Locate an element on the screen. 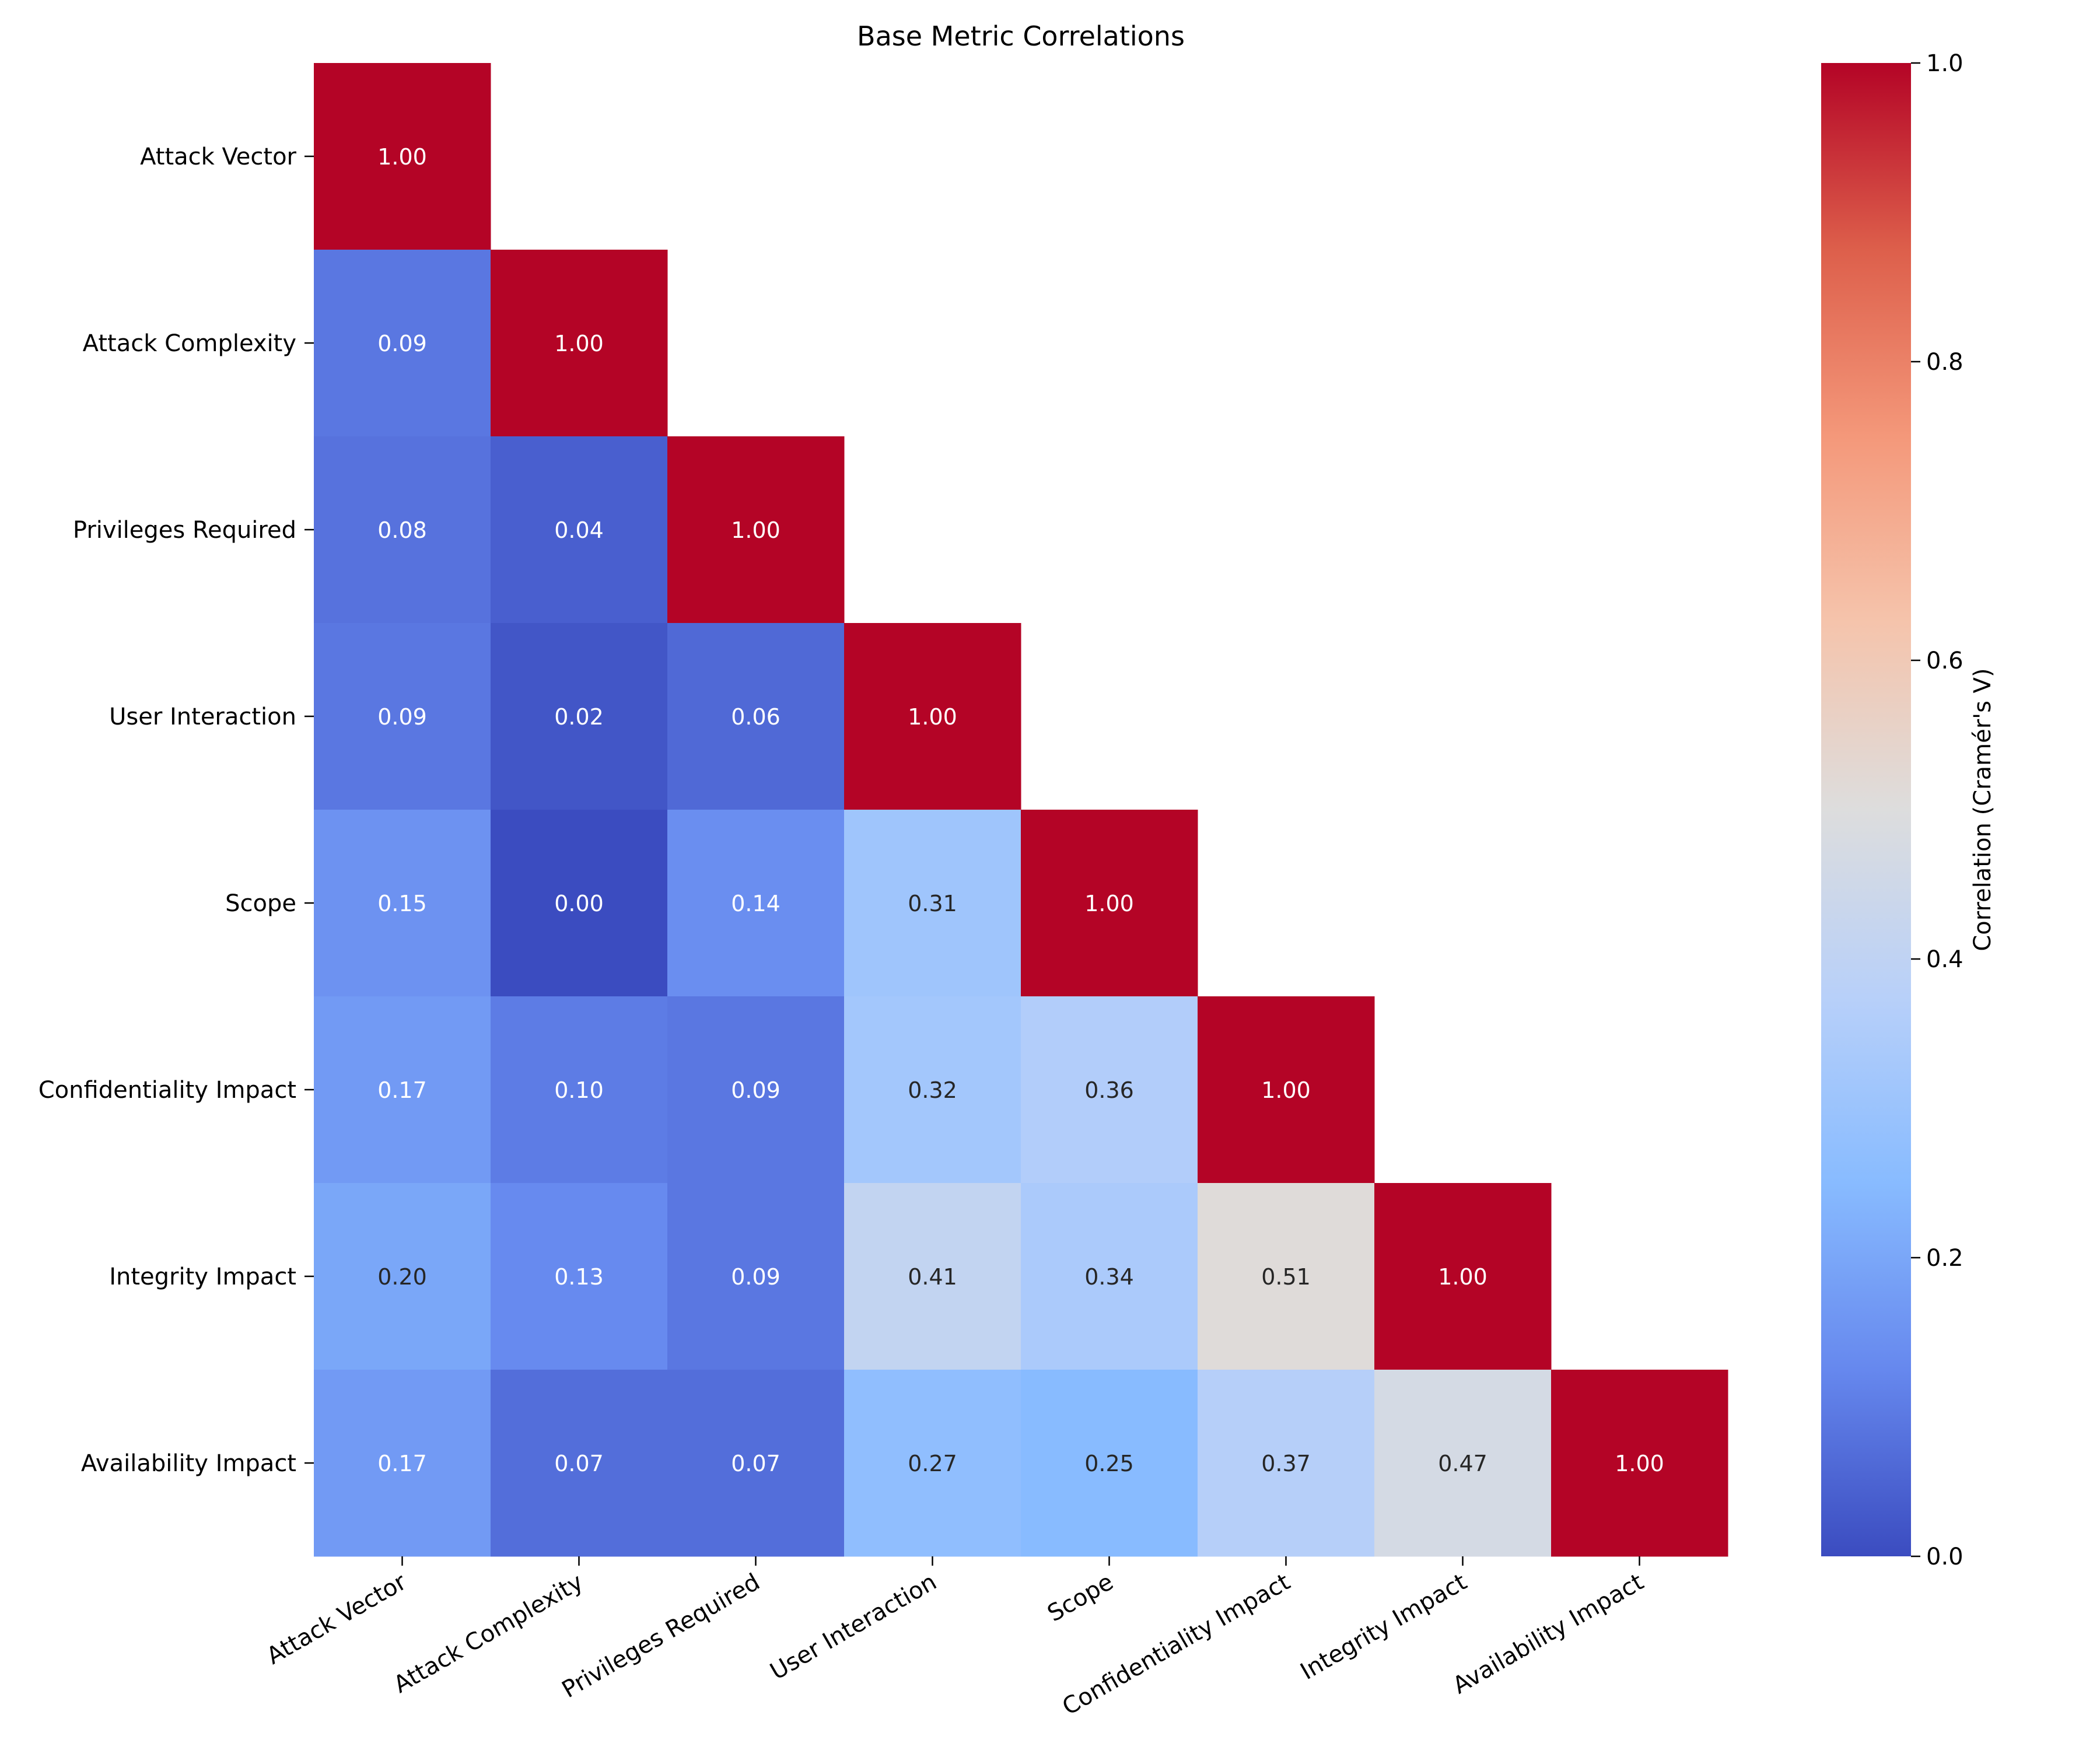 This screenshot has width=2100, height=1750. cell-value-label: 0.27 is located at coordinates (932, 1463).